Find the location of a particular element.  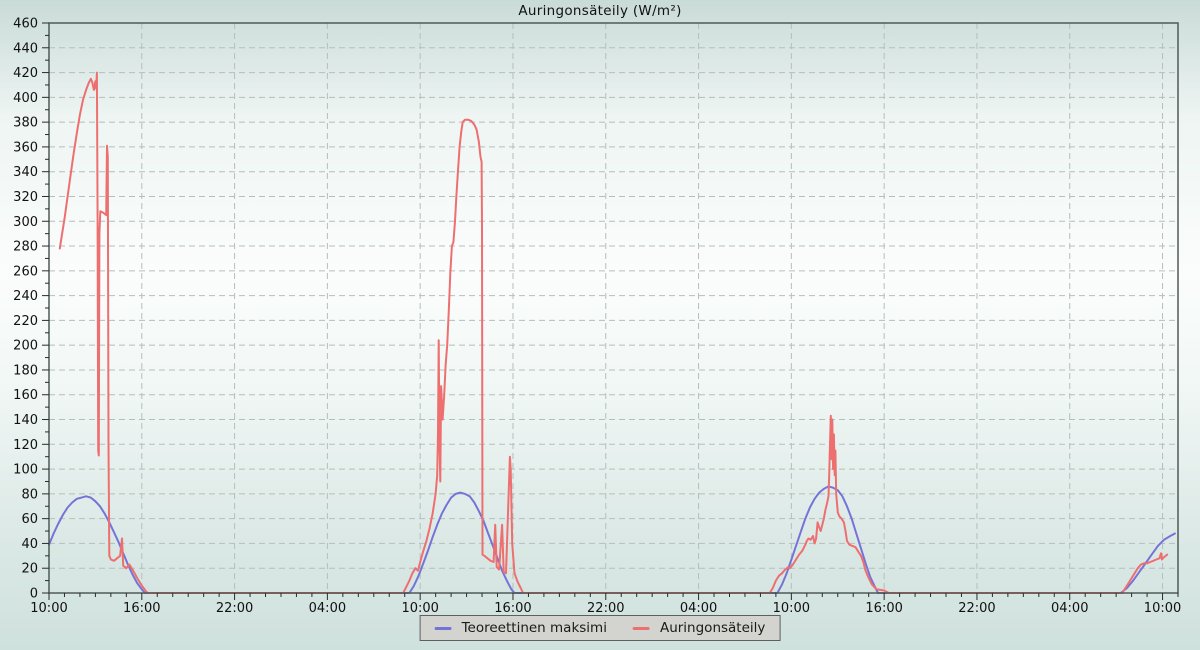

svg-text: 320 is located at coordinates (25, 197).